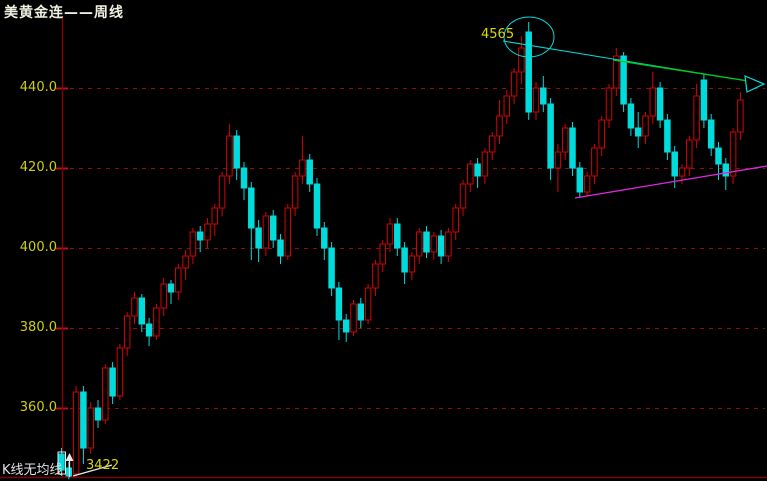 Image resolution: width=767 pixels, height=481 pixels. I want to click on low-price-annotation: 3422, so click(103, 465).